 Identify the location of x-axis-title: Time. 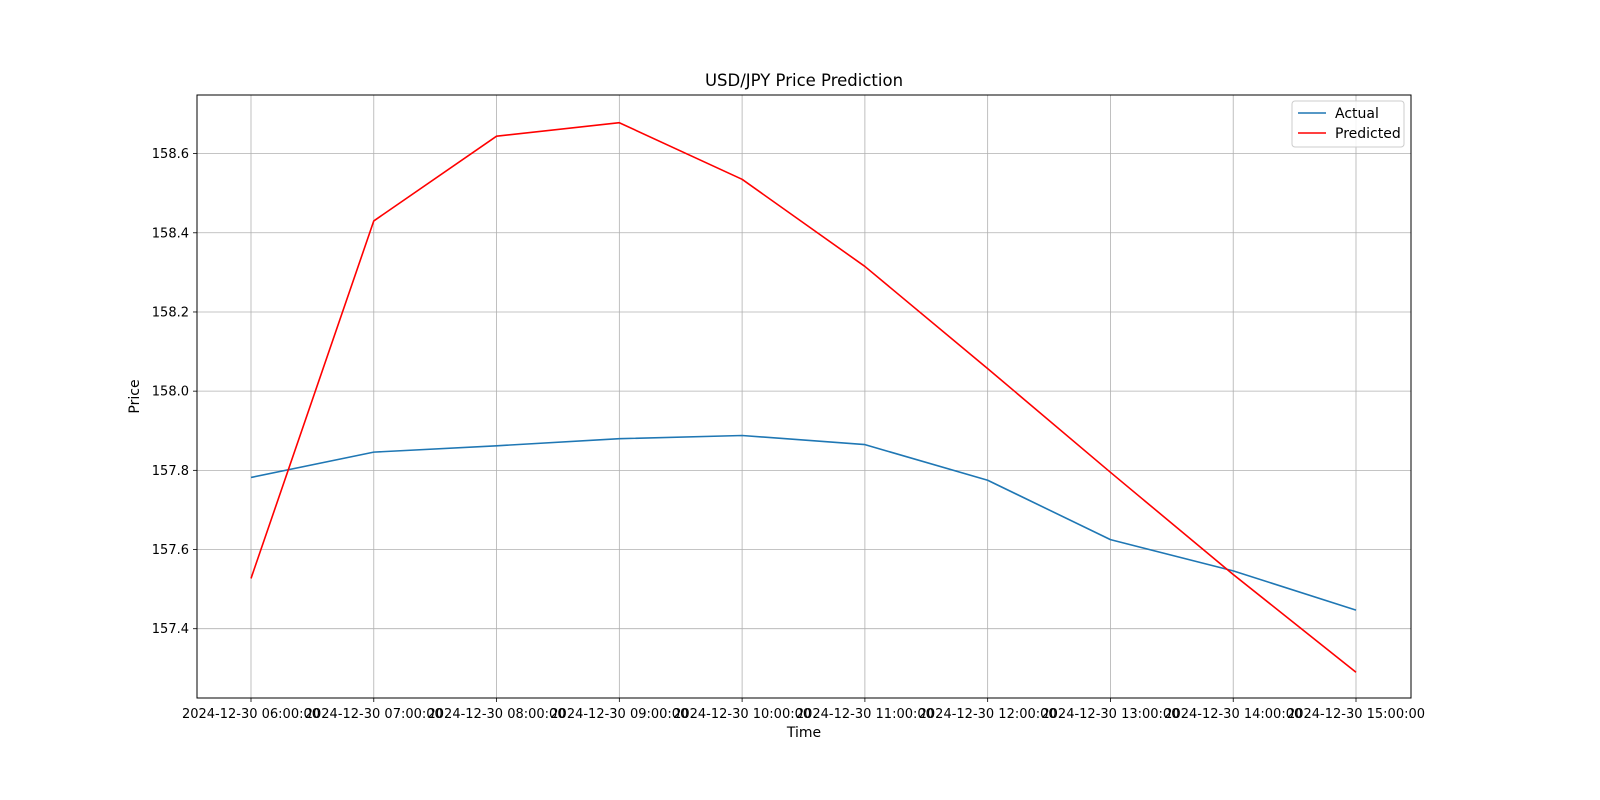
(803, 733).